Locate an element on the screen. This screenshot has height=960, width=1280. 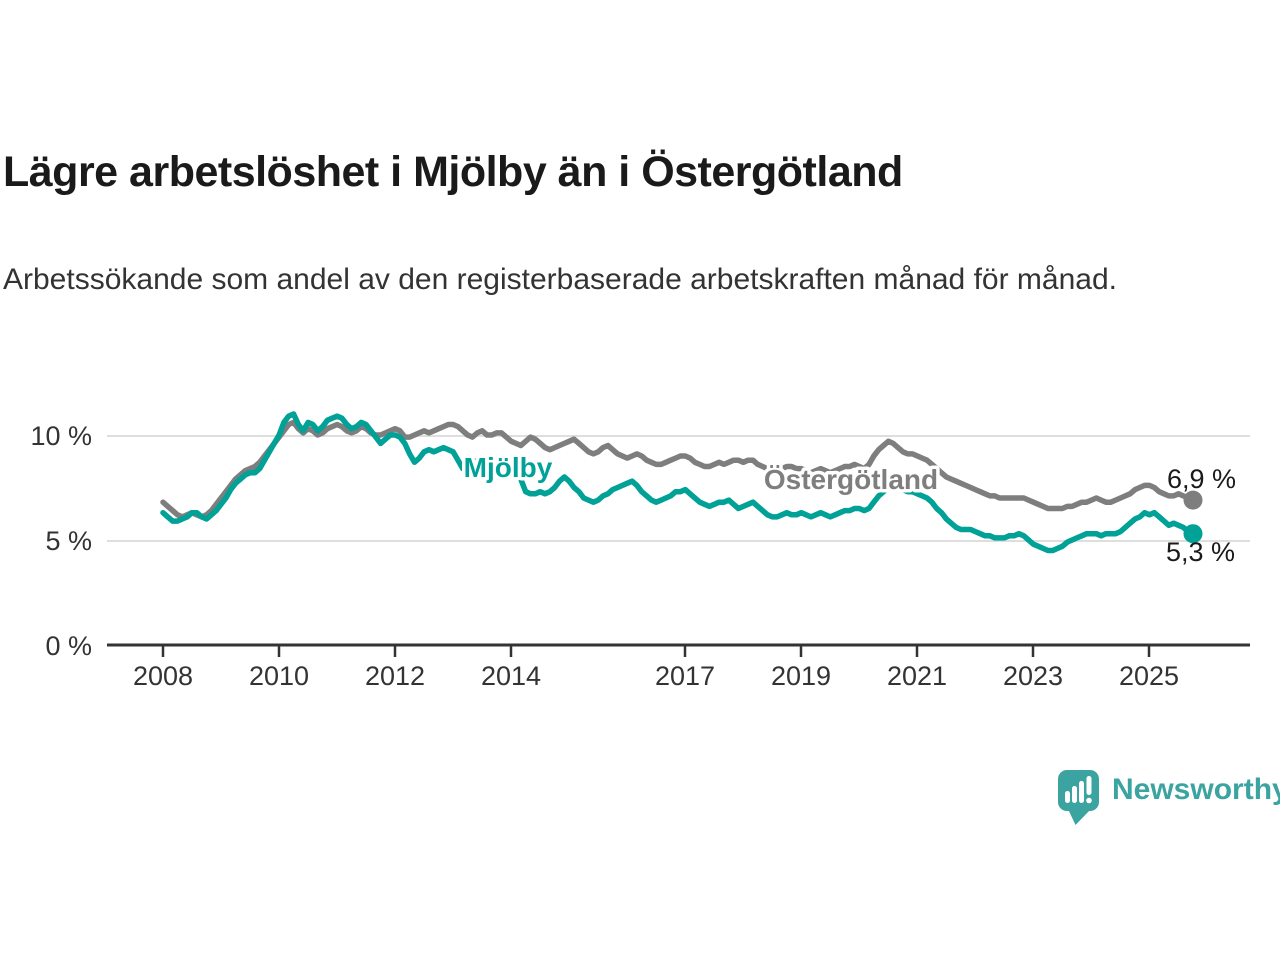
y-tick-label-0: 0 % is located at coordinates (68, 646).